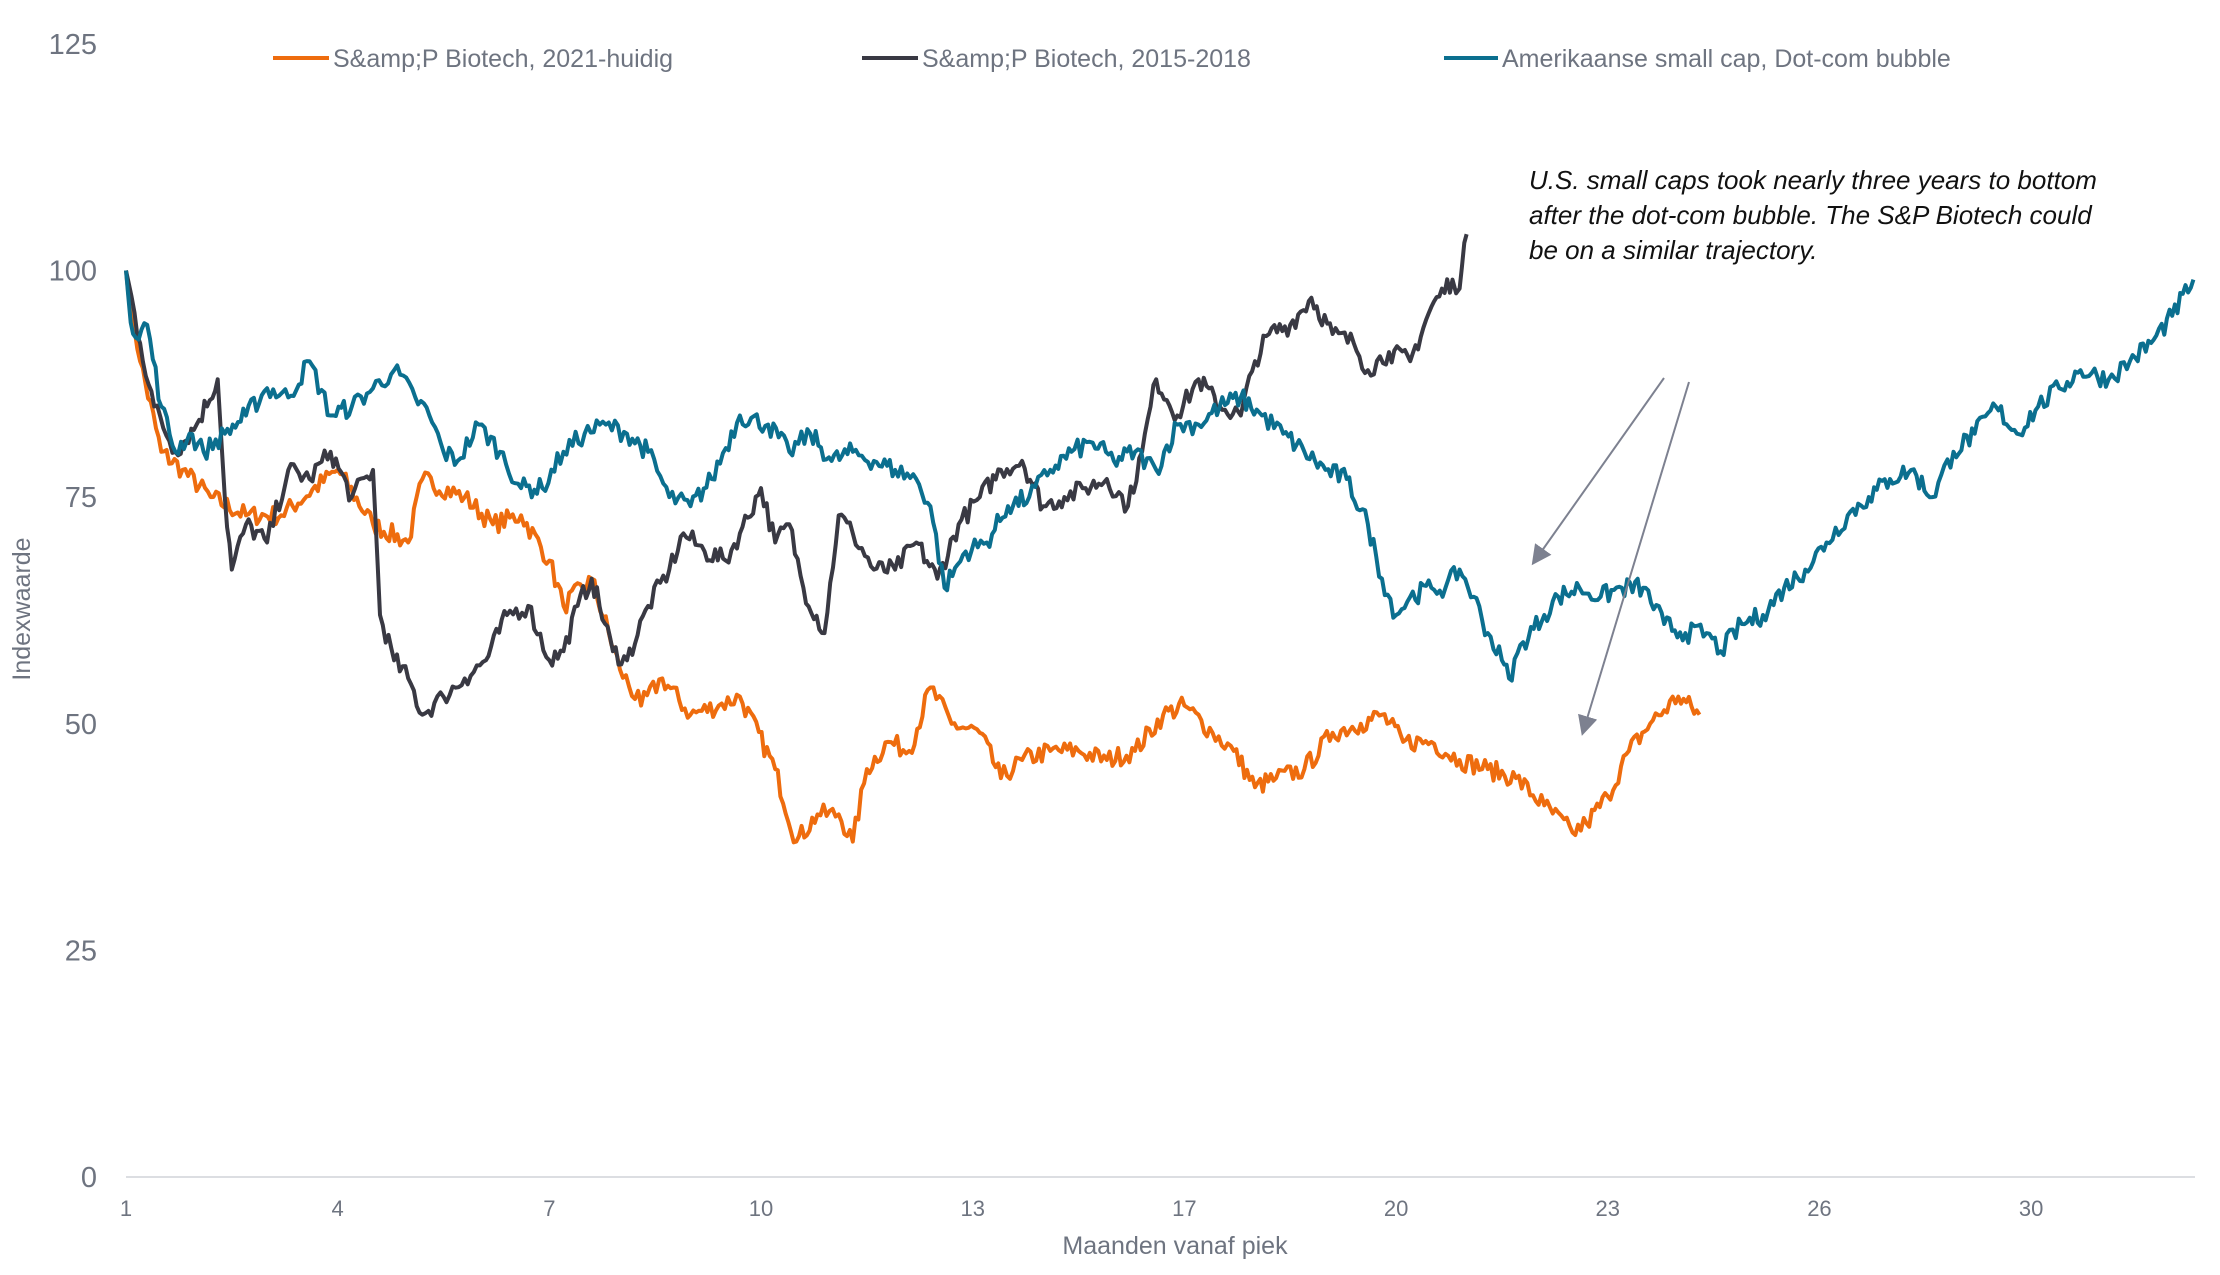  What do you see at coordinates (972, 1208) in the screenshot?
I see `x-tick-label: 13` at bounding box center [972, 1208].